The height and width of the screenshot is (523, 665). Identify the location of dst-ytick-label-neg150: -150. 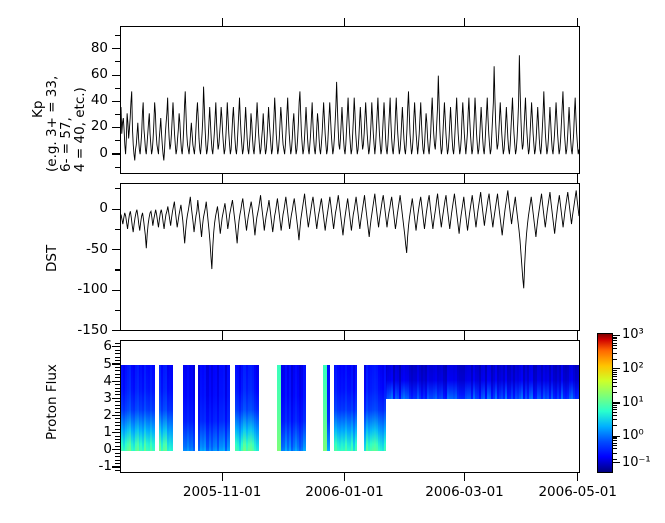
(92, 329).